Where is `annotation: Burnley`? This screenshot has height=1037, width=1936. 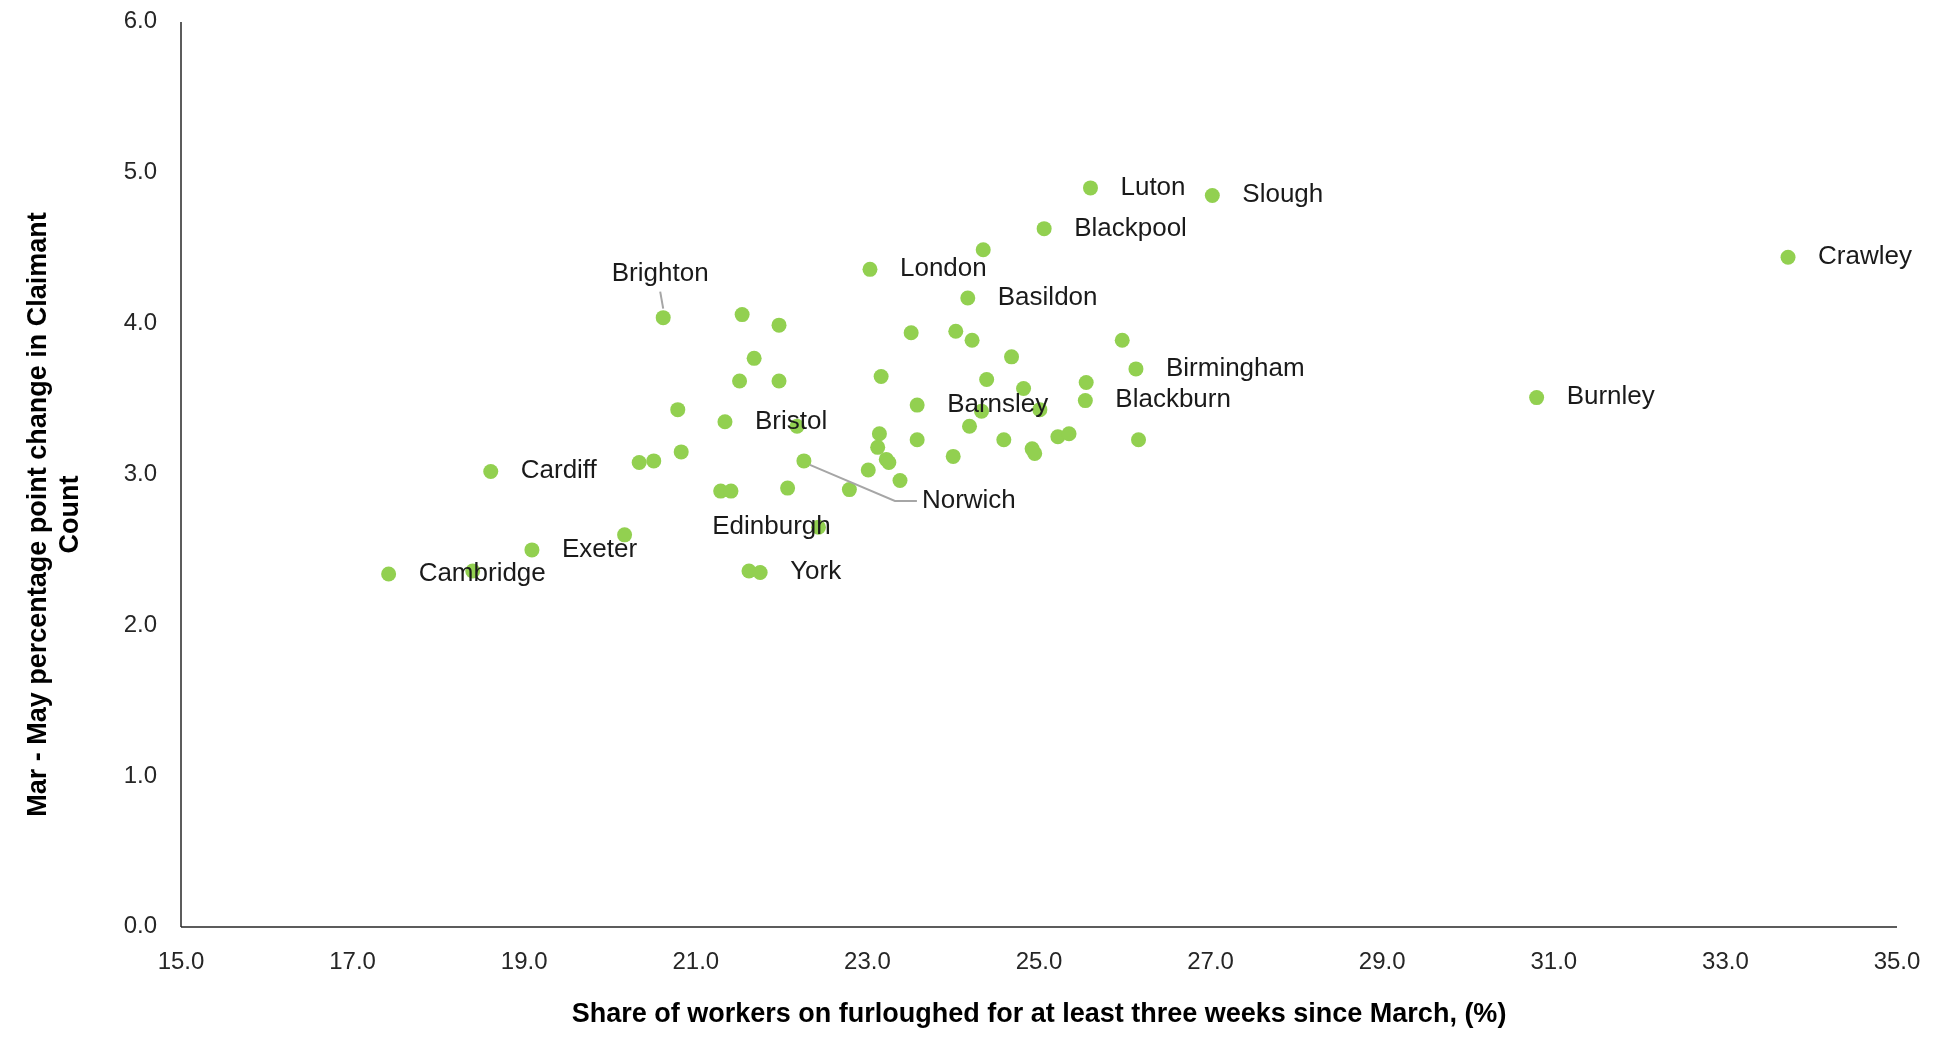
annotation: Burnley is located at coordinates (1610, 395).